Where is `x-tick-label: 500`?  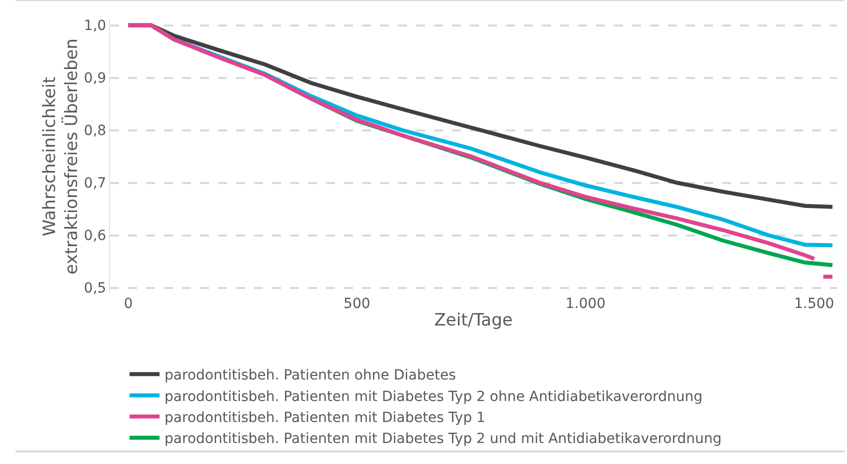
x-tick-label: 500 is located at coordinates (357, 304).